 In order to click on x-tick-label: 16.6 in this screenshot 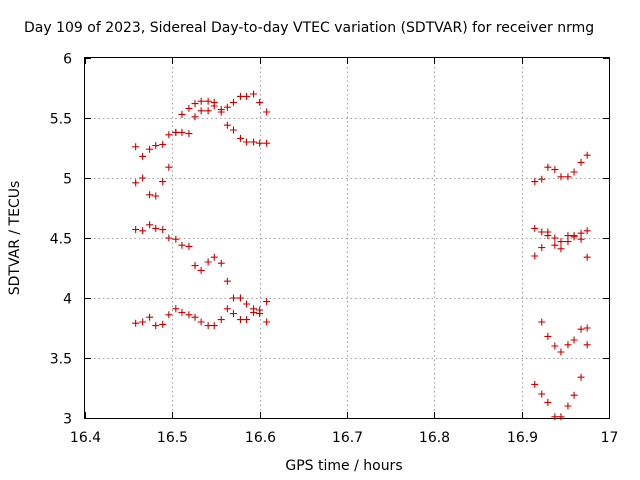, I will do `click(260, 438)`.